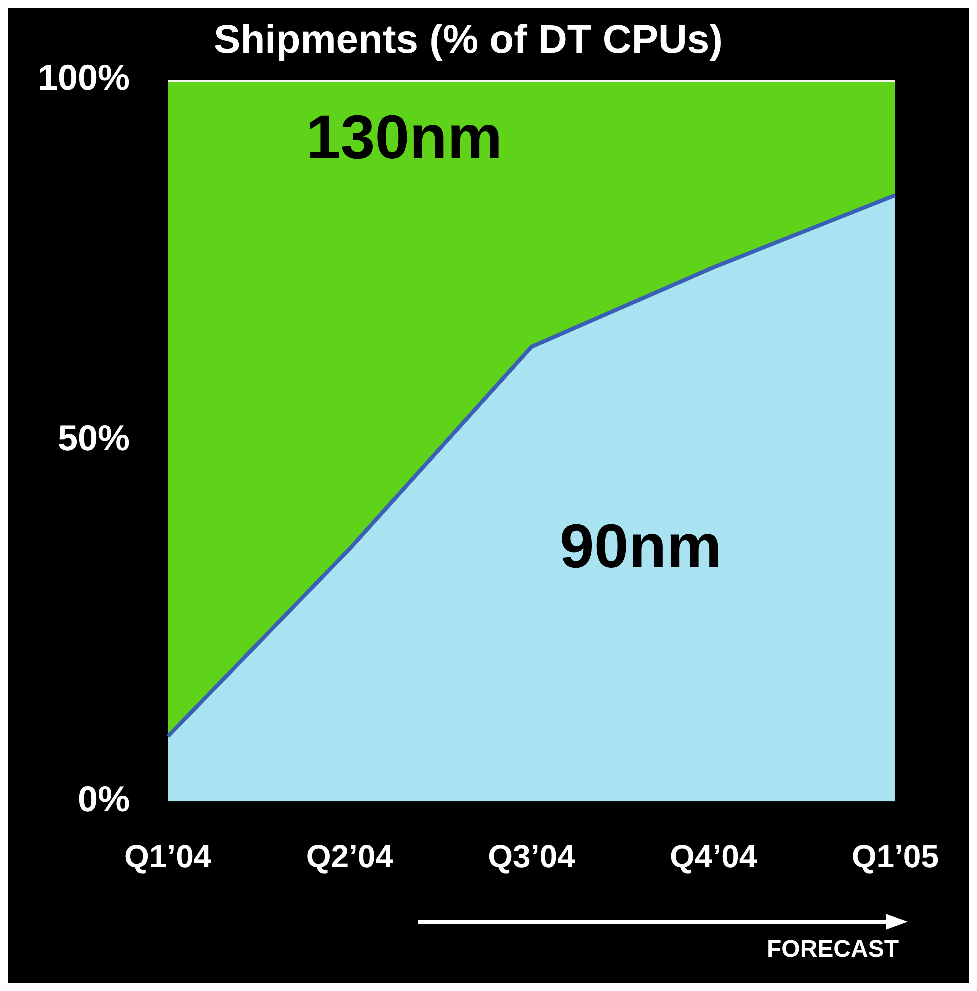 The width and height of the screenshot is (977, 991). What do you see at coordinates (895, 856) in the screenshot?
I see `x-tick-label: Q1’05` at bounding box center [895, 856].